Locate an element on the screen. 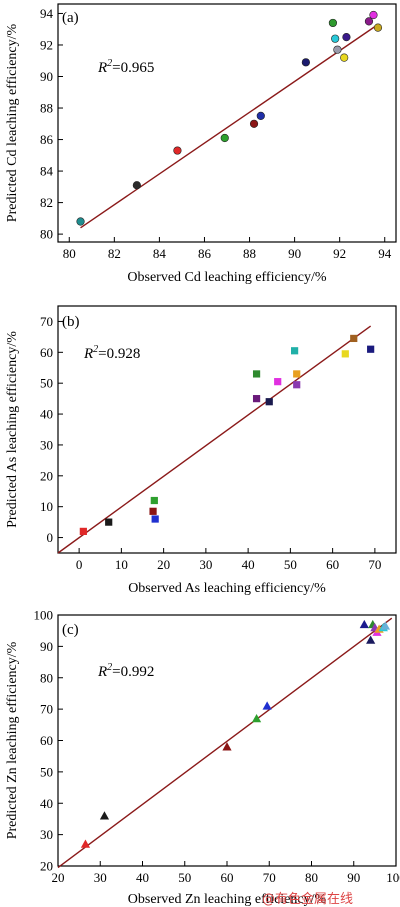 This screenshot has width=400, height=907. watermark-text: @有色金属在线 is located at coordinates (307, 899).